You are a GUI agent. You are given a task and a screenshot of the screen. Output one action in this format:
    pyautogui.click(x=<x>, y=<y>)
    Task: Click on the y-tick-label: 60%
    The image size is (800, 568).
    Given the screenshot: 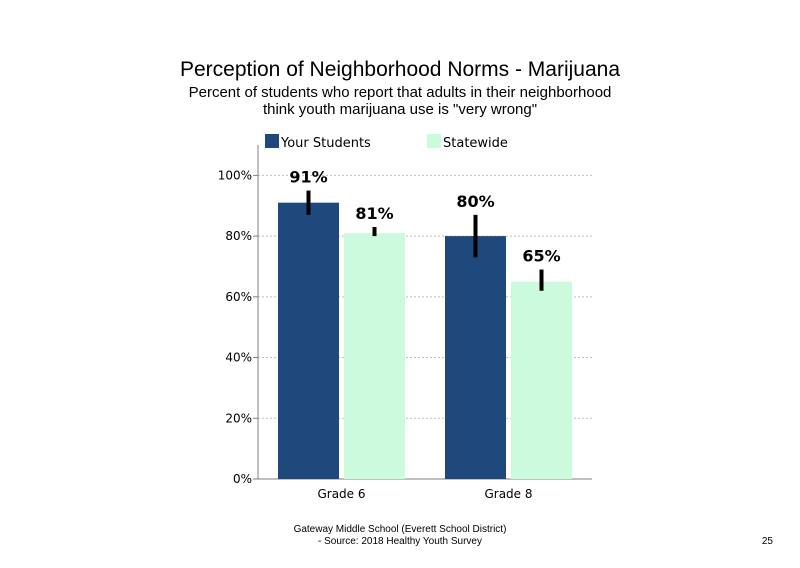 What is the action you would take?
    pyautogui.click(x=238, y=297)
    